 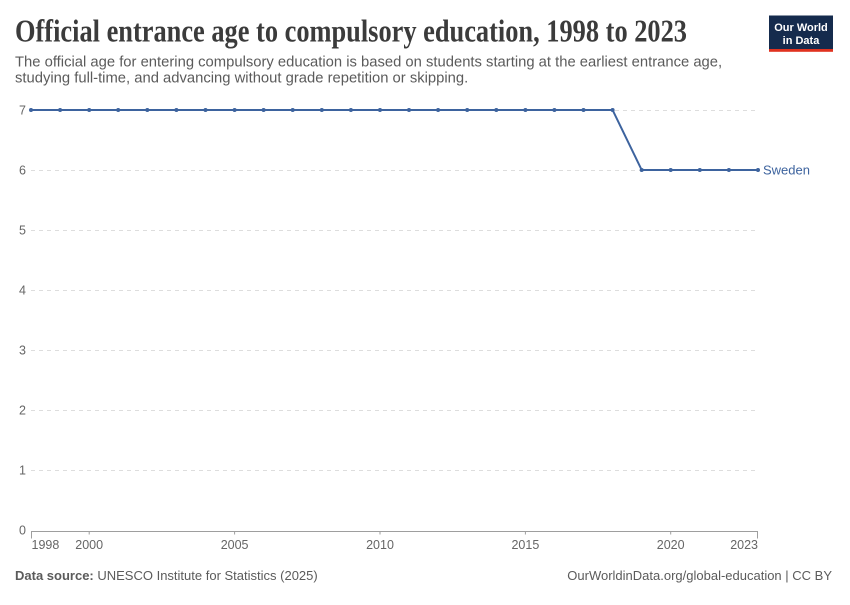 What do you see at coordinates (744, 545) in the screenshot?
I see `svg-text: 2023` at bounding box center [744, 545].